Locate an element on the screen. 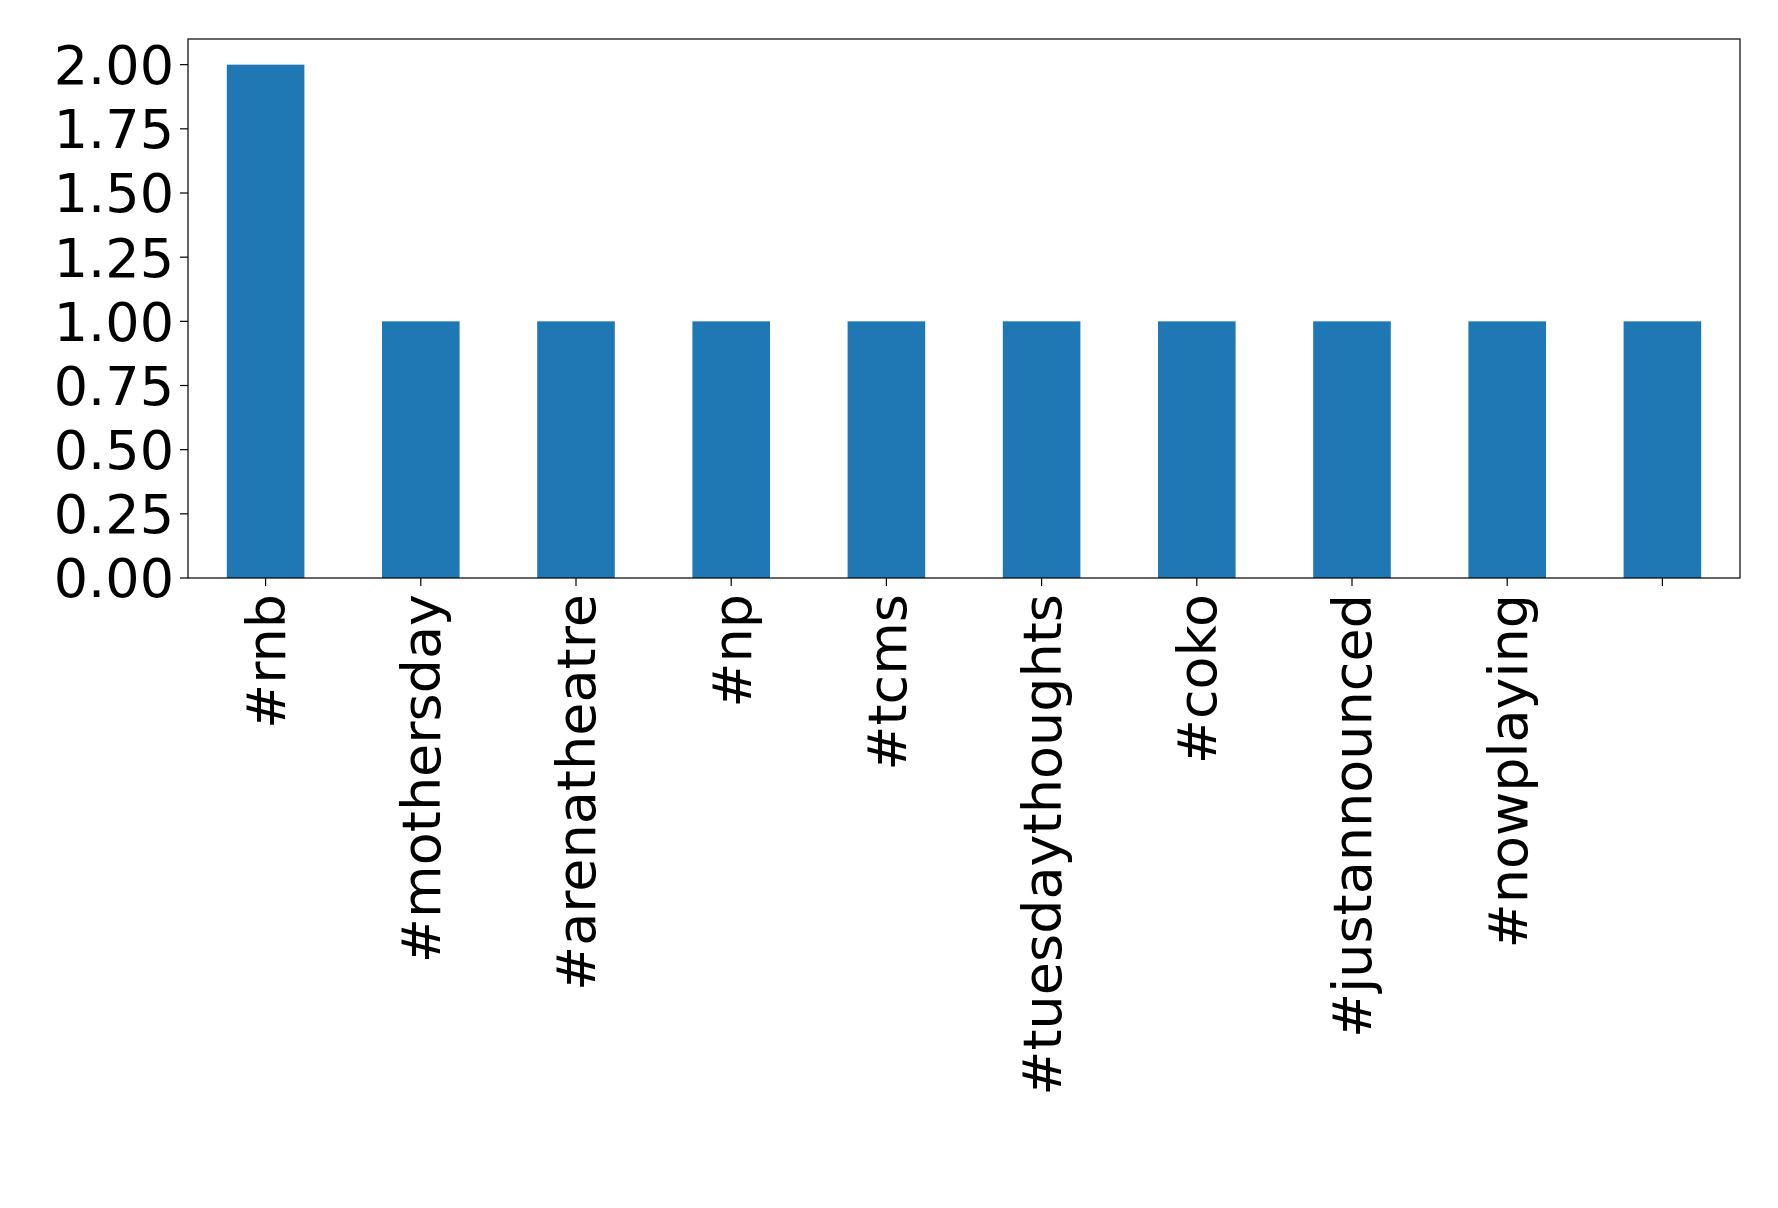 Image resolution: width=1778 pixels, height=1208 pixels. y-tick-label: 0.25 is located at coordinates (113, 515).